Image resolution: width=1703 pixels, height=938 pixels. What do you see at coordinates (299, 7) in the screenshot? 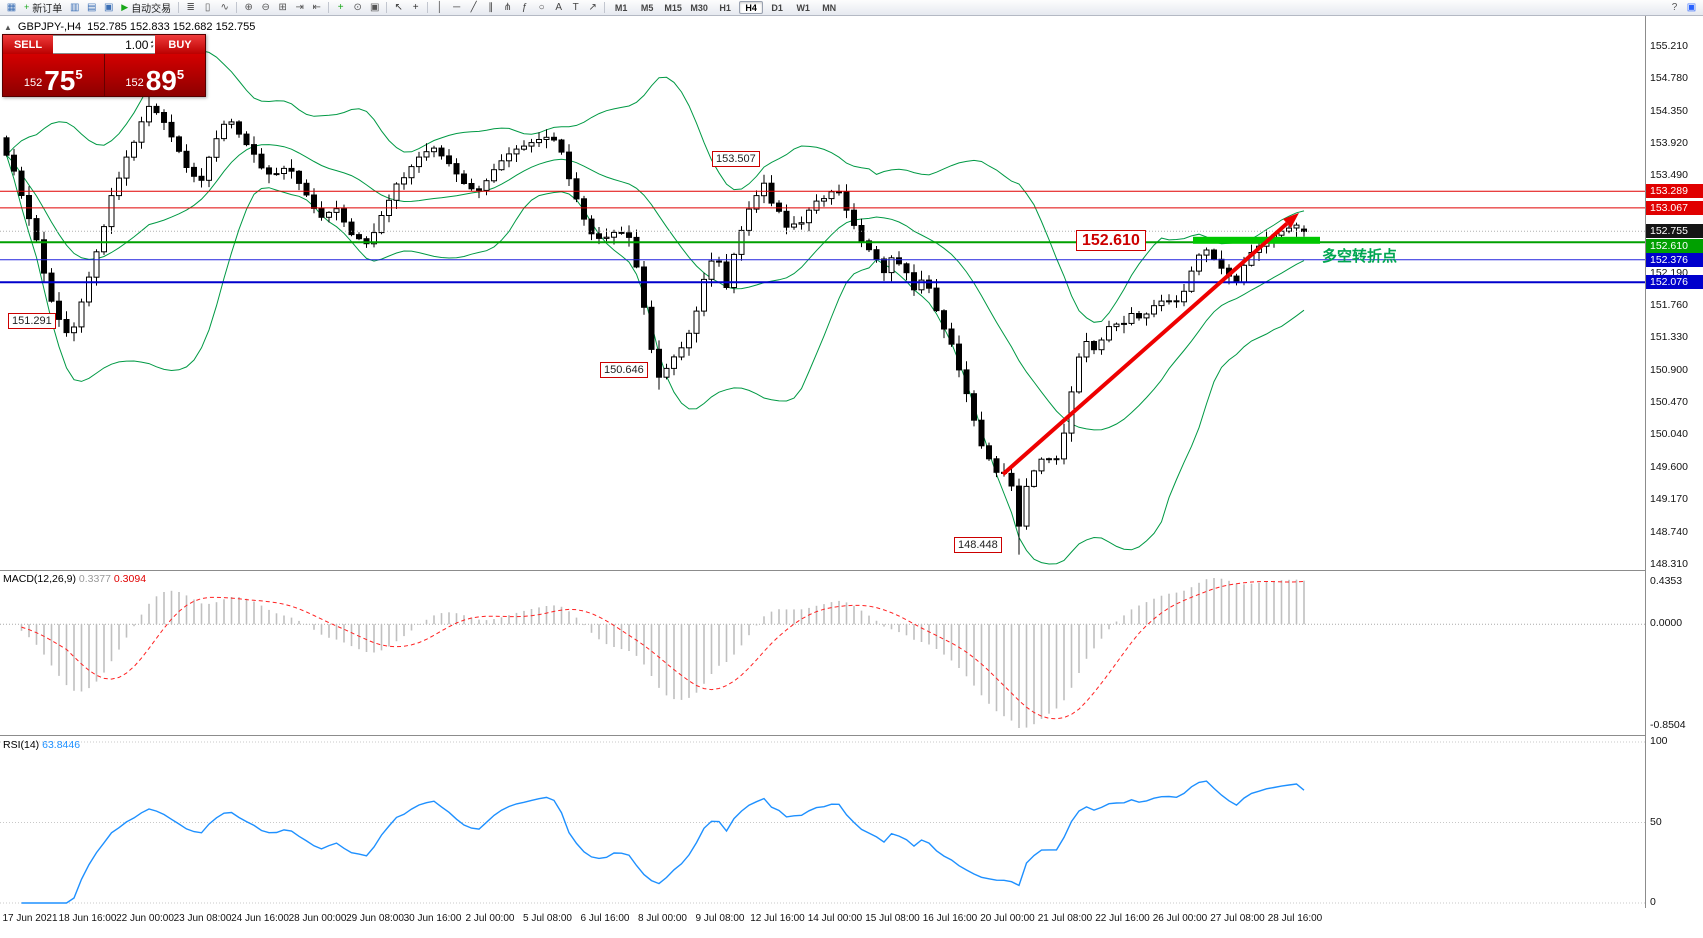
I see `auto-scroll-icon: ⇥` at bounding box center [299, 7].